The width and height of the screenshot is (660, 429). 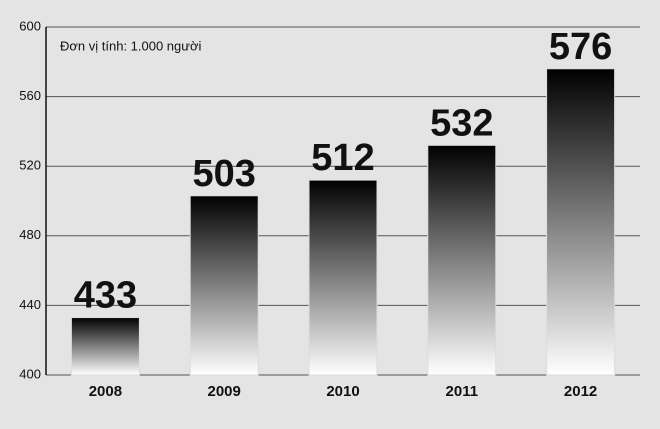 I want to click on y-tick-label: 520, so click(x=30, y=165).